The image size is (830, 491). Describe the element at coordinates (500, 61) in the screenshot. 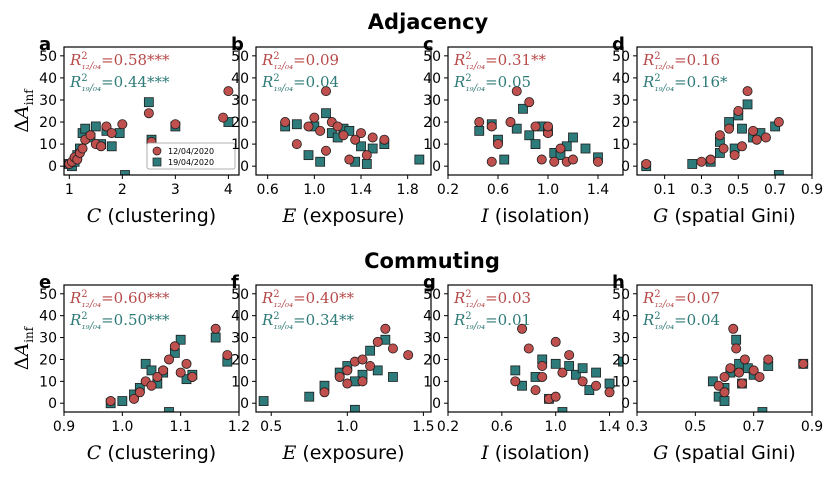

I see `r2-text-a: R2 ₁₂/₀₄=0.31**` at that location.